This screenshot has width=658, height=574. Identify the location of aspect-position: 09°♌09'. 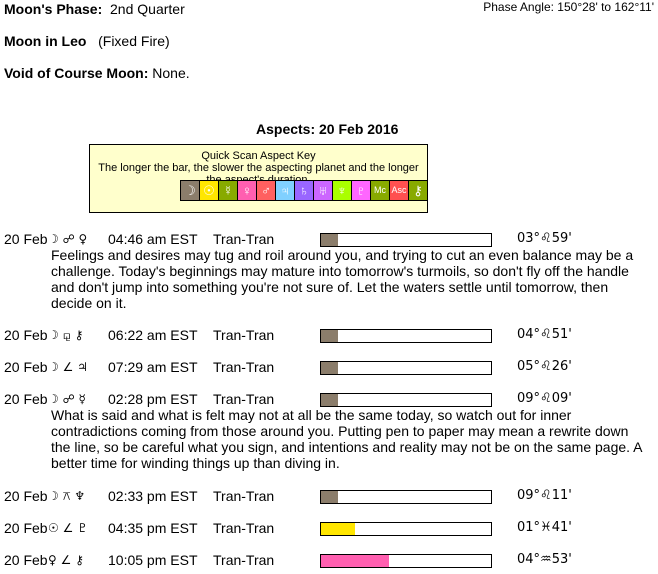
(544, 398).